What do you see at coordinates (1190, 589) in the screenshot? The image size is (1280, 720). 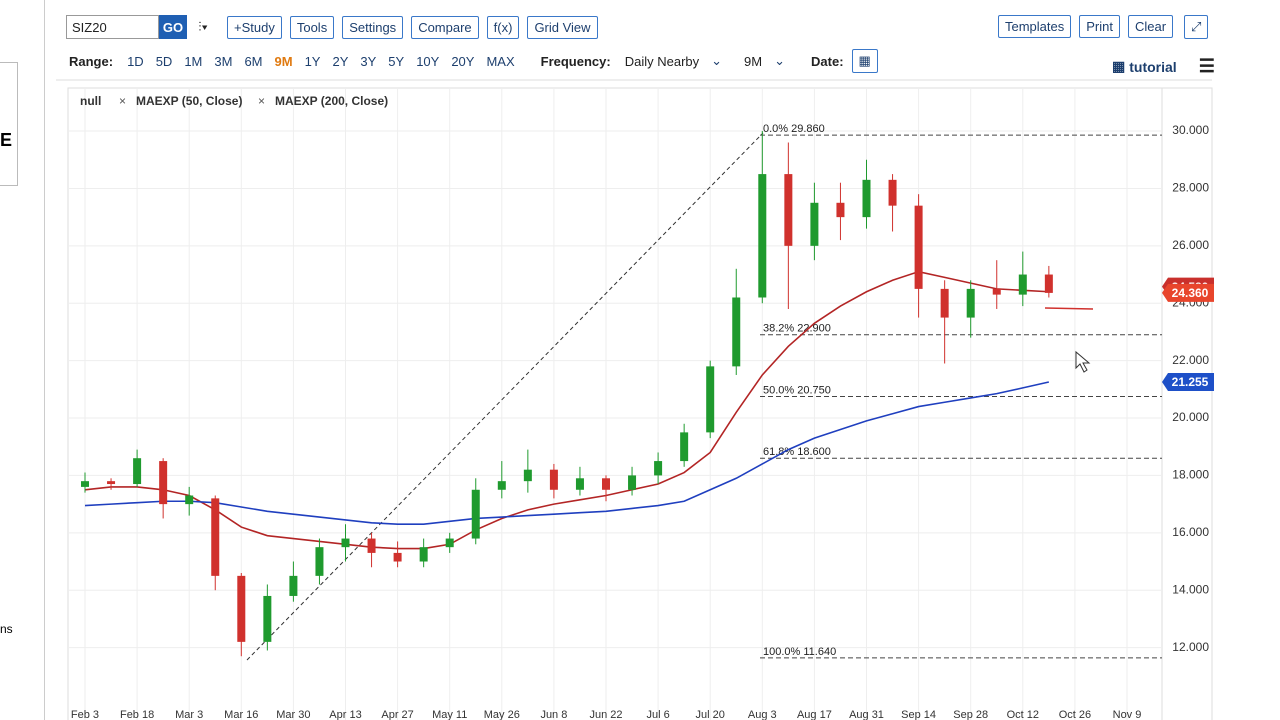 I see `y-tick-label: 14.000` at bounding box center [1190, 589].